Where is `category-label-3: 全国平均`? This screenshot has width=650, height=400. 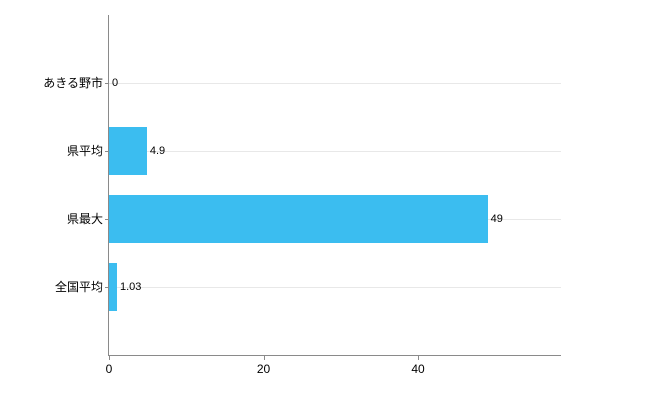 category-label-3: 全国平均 is located at coordinates (78, 287).